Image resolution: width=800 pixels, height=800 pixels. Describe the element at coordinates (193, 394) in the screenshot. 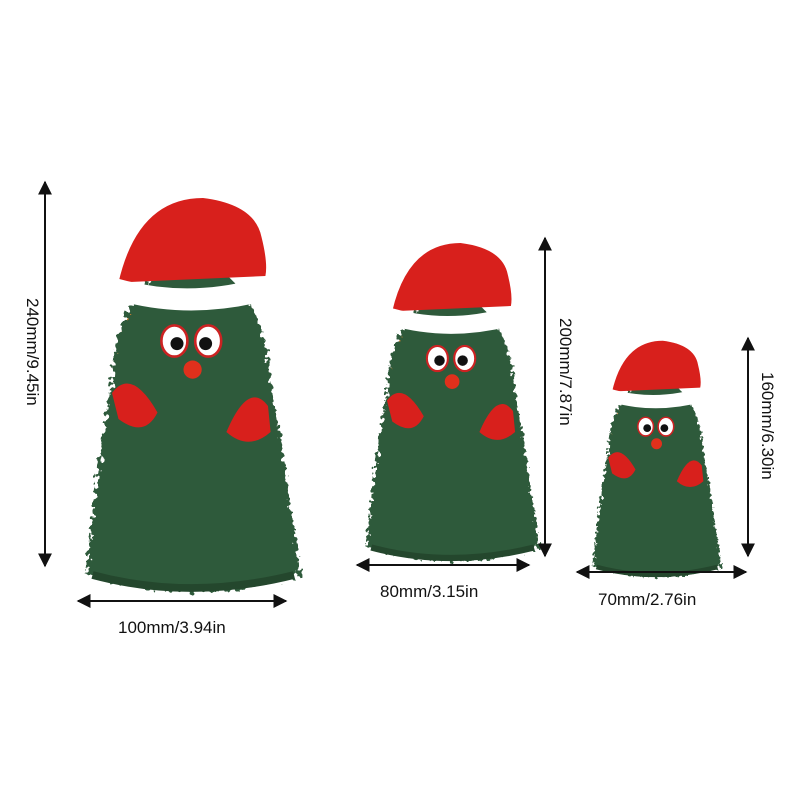

I see `large-tree-plush` at that location.